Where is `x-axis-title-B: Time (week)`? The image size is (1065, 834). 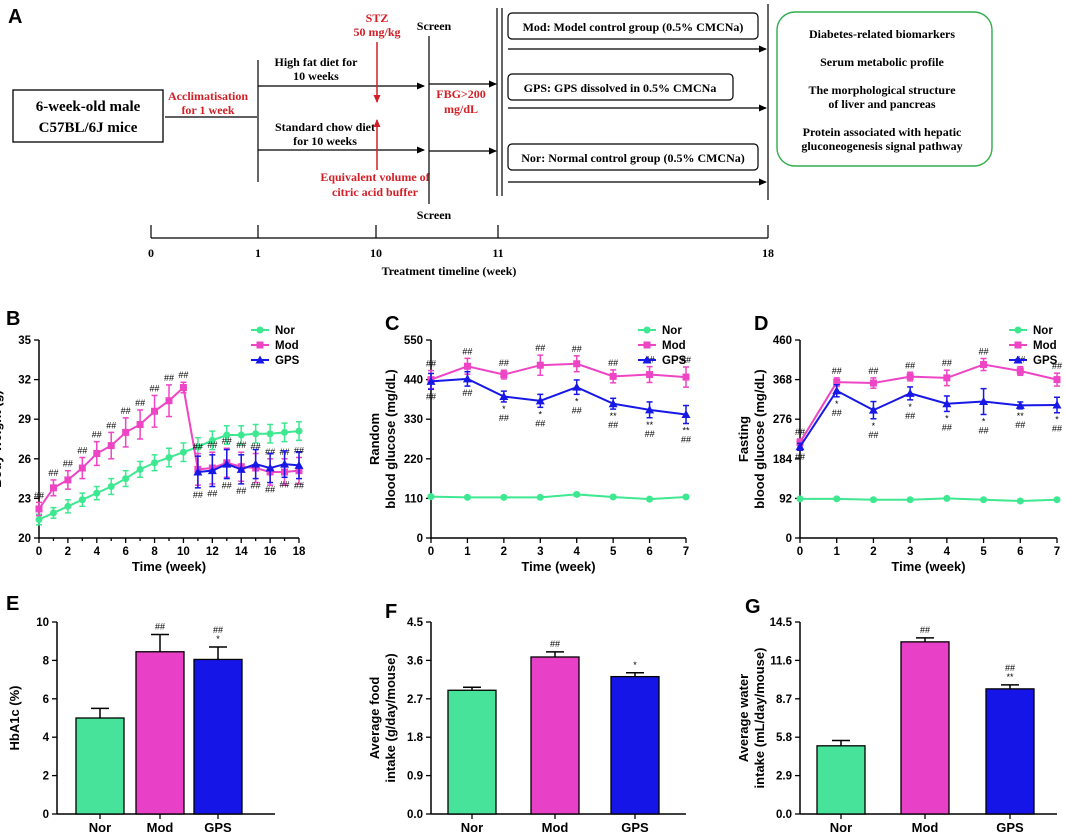 x-axis-title-B: Time (week) is located at coordinates (169, 566).